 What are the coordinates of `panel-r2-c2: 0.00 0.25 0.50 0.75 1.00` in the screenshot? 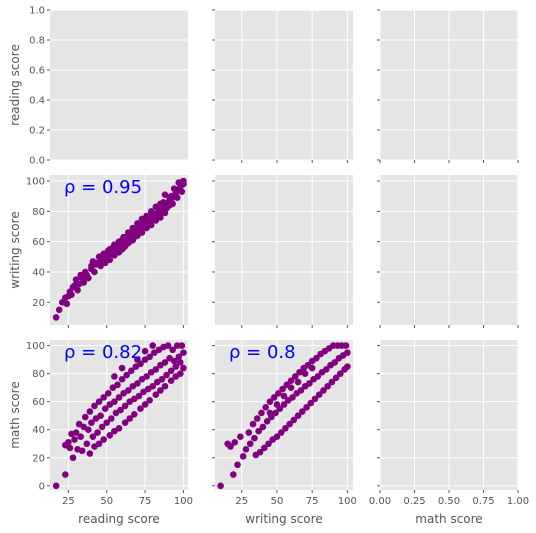 It's located at (449, 423).